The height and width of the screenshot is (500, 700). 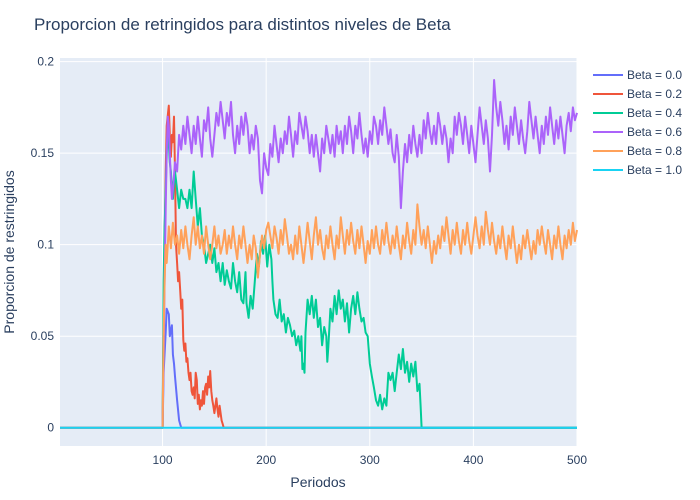 I want to click on x-axis-ticks: 100 200 300 400 500, so click(x=370, y=460).